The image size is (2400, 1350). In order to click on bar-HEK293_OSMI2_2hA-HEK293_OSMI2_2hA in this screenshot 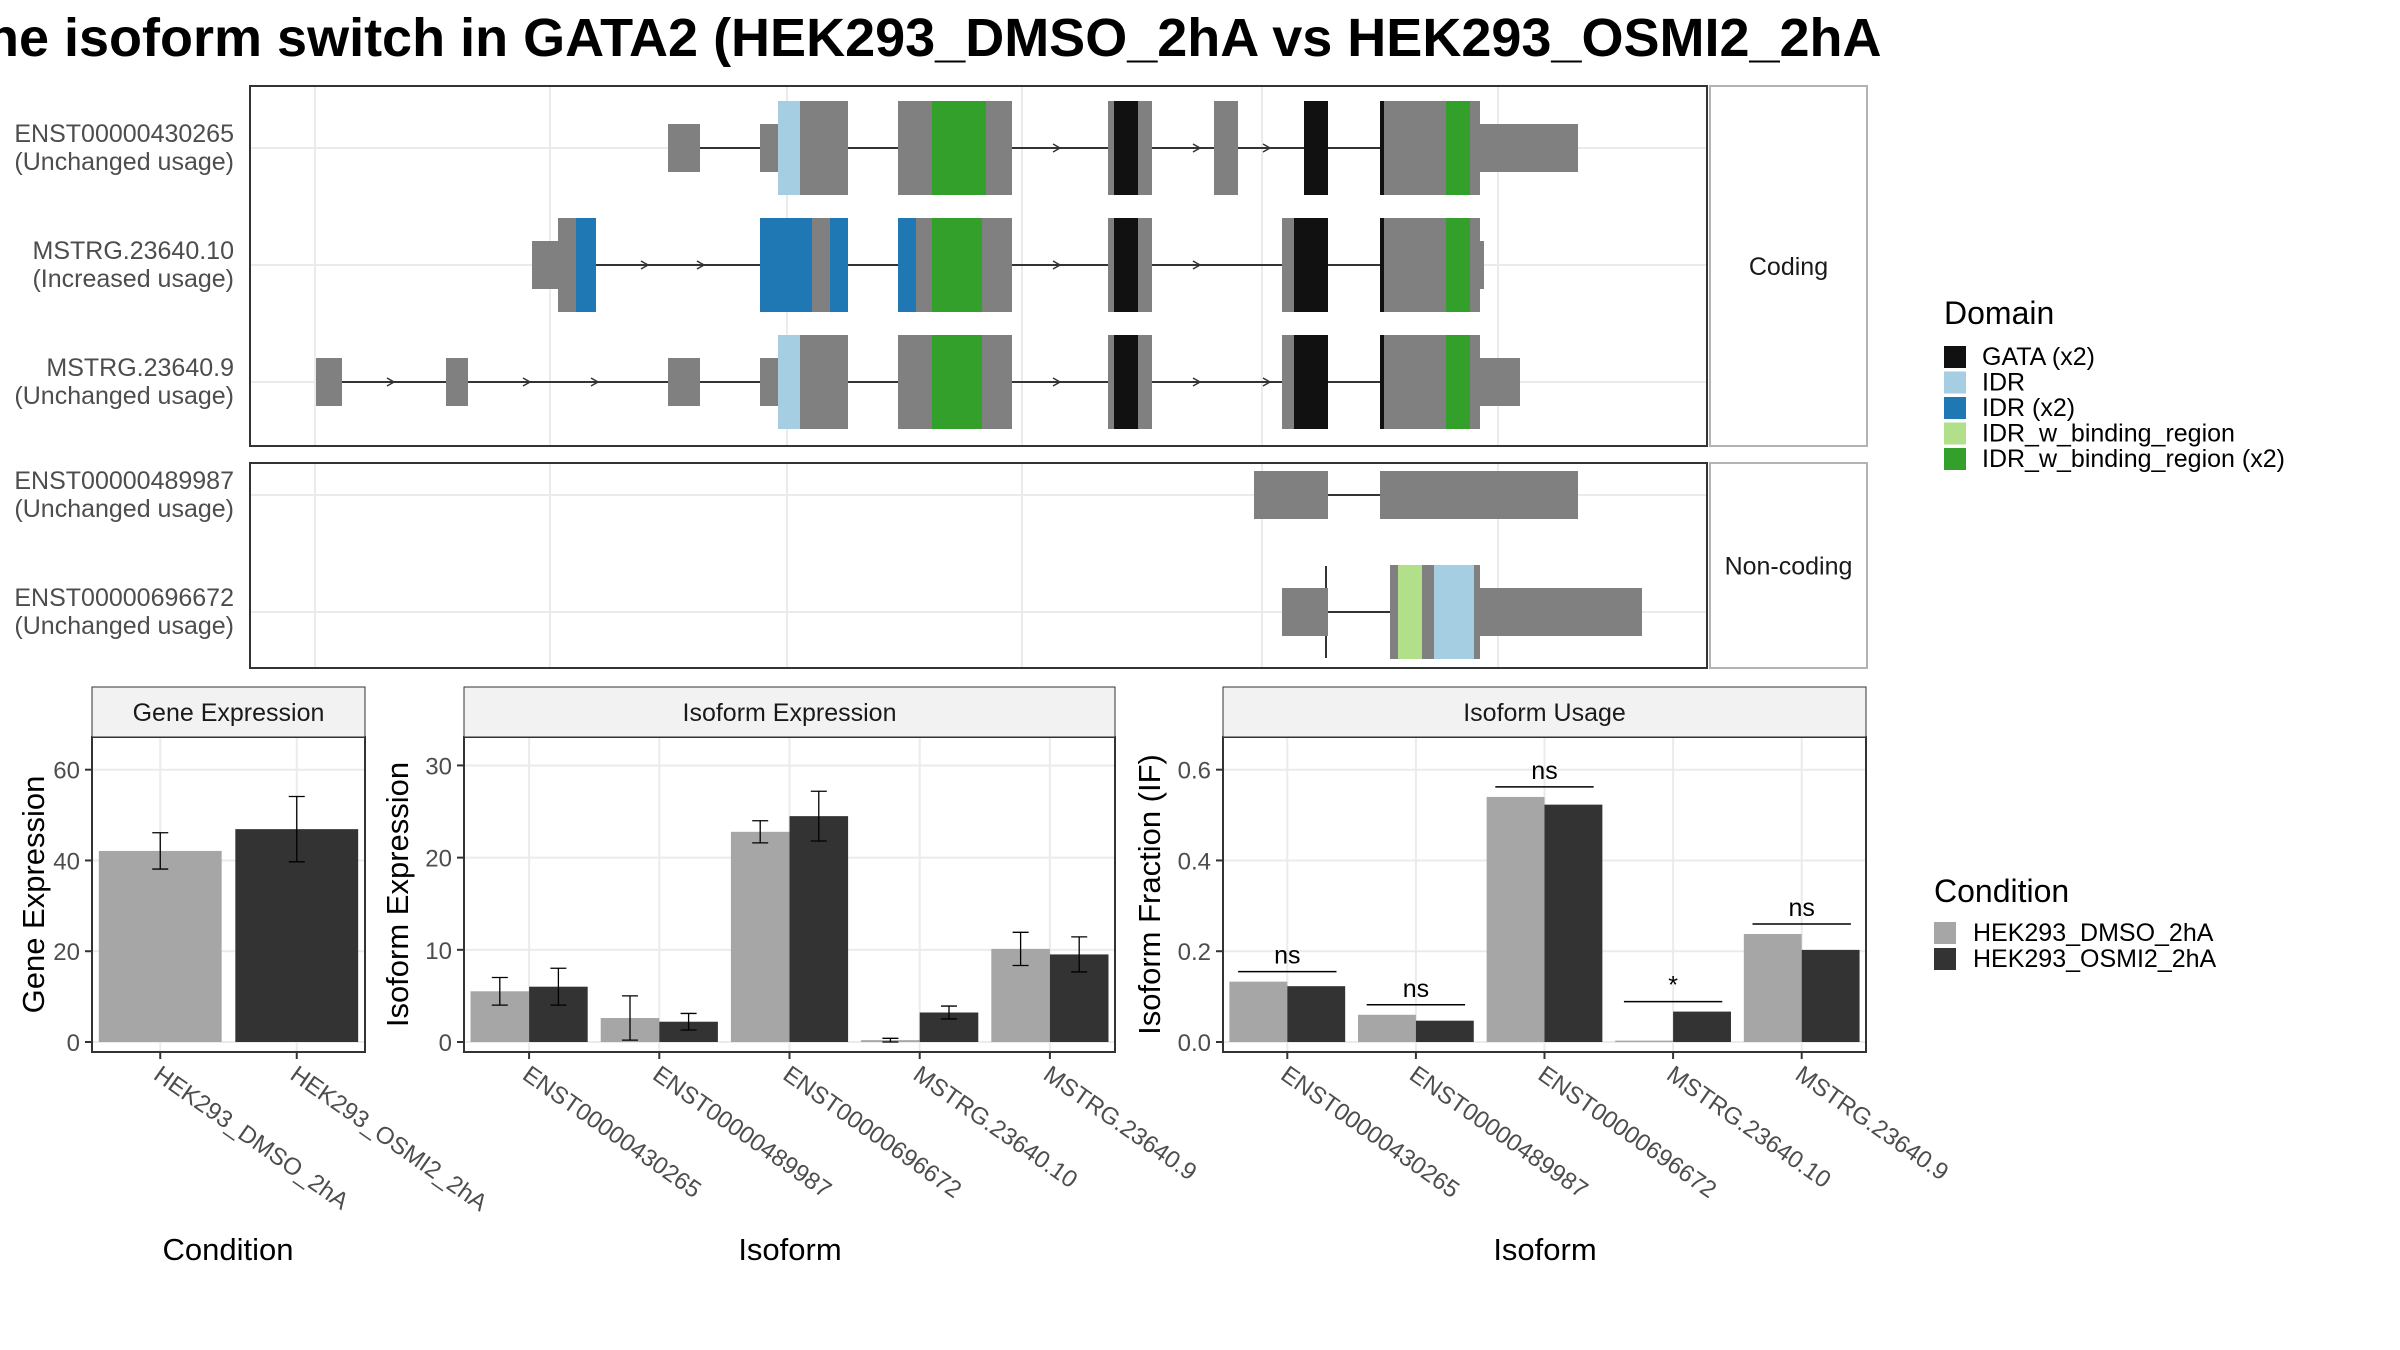, I will do `click(297, 935)`.